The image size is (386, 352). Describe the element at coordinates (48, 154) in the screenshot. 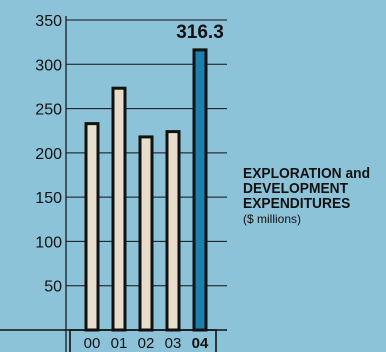

I see `y-tick-label: 200` at that location.